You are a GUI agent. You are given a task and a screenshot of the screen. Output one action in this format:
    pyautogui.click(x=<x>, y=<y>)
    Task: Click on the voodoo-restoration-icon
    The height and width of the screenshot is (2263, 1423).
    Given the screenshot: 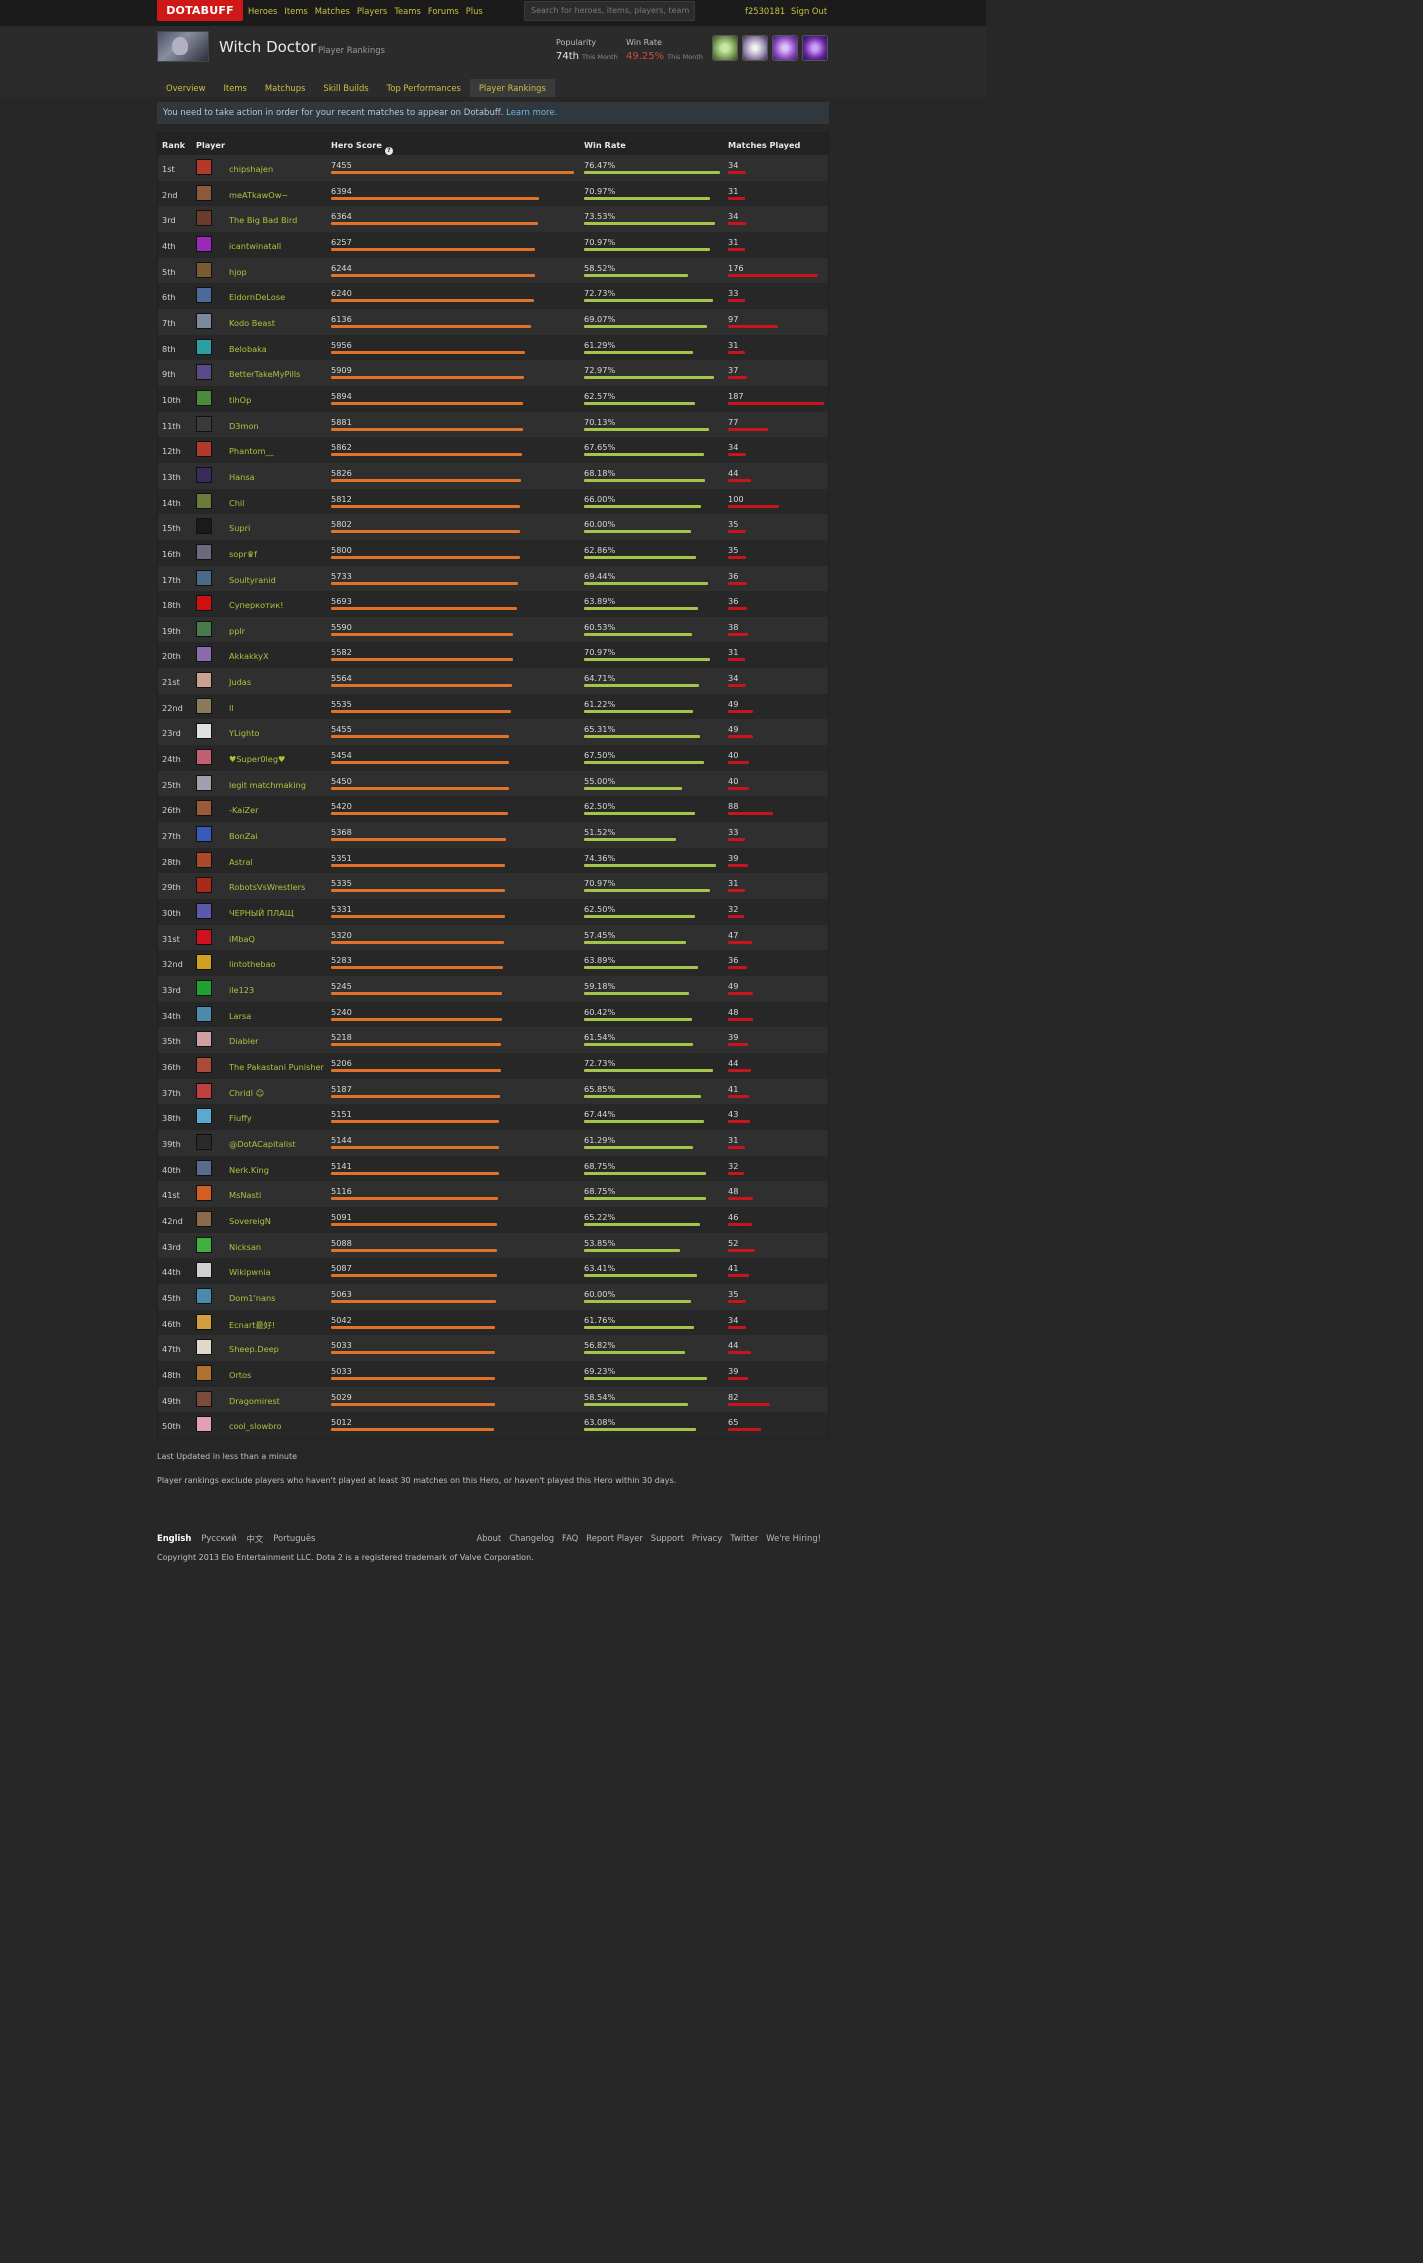 What is the action you would take?
    pyautogui.click(x=755, y=48)
    